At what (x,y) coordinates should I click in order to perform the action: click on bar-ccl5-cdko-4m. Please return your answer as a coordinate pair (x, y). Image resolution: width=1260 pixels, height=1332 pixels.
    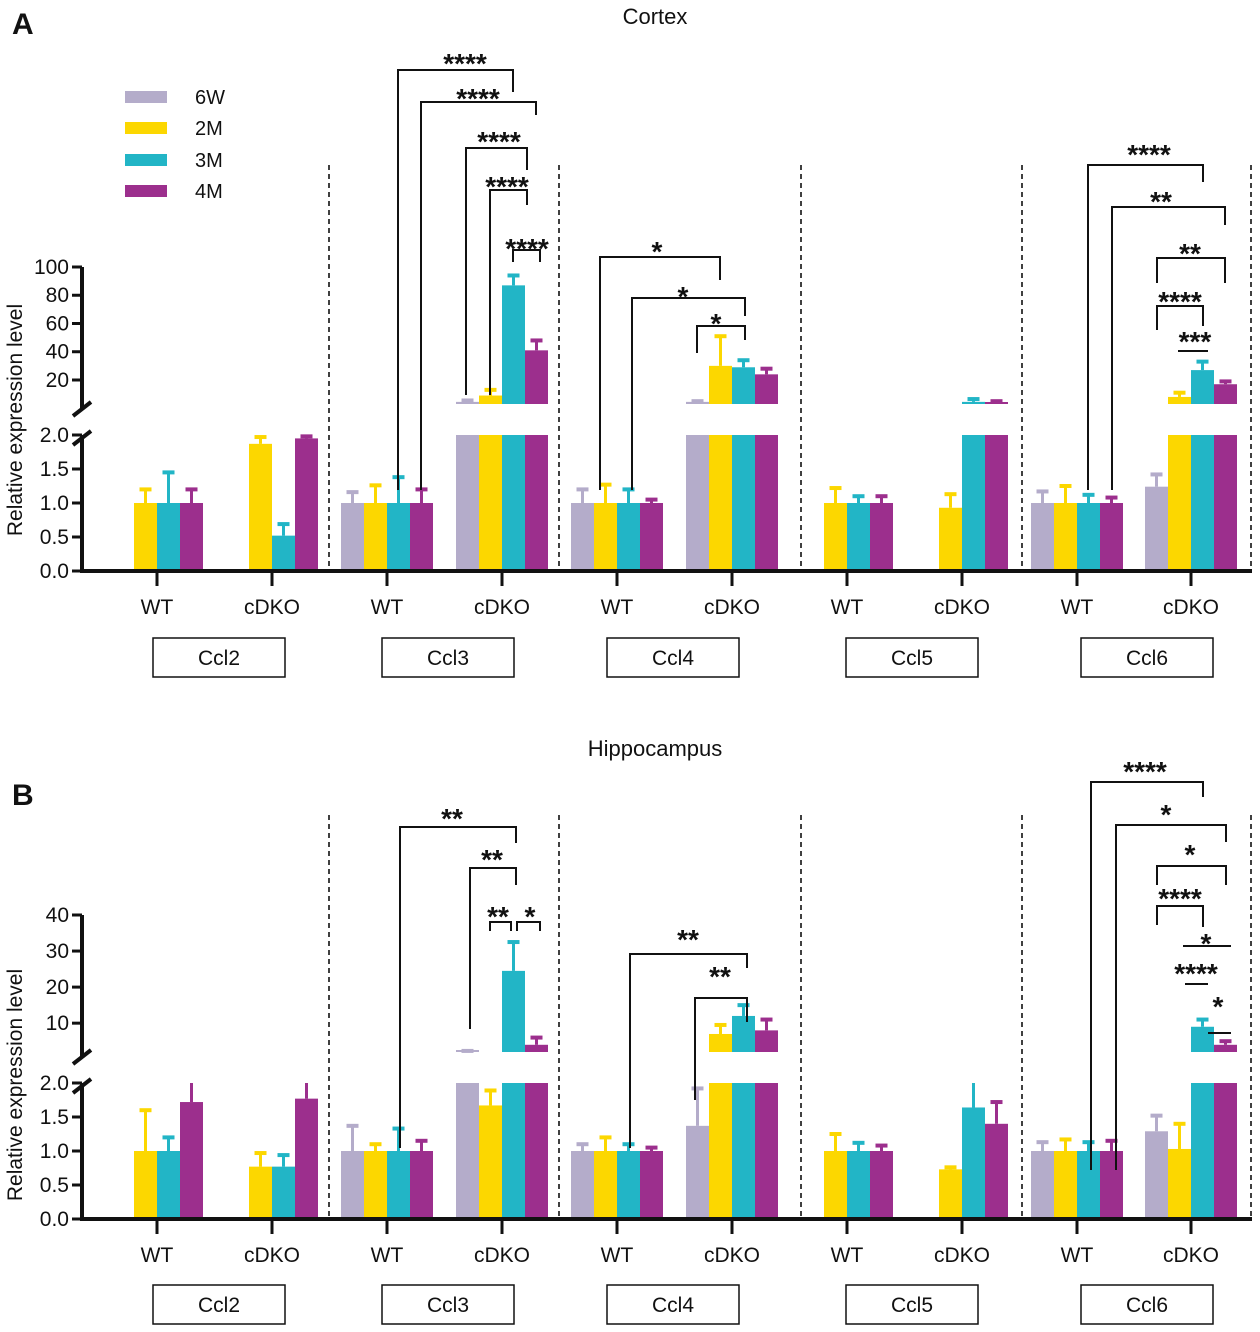
    Looking at the image, I should click on (996, 1171).